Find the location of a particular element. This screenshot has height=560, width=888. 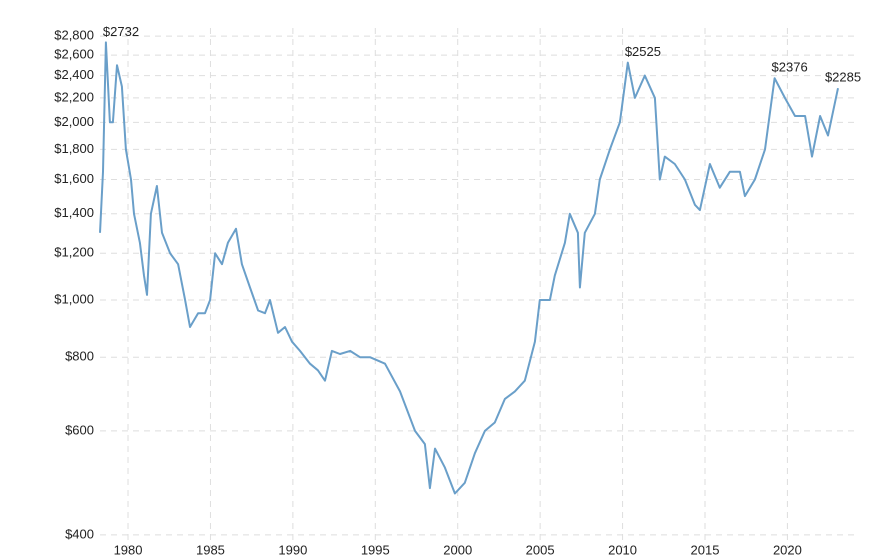

x-tick-label: 1985 is located at coordinates (210, 549).